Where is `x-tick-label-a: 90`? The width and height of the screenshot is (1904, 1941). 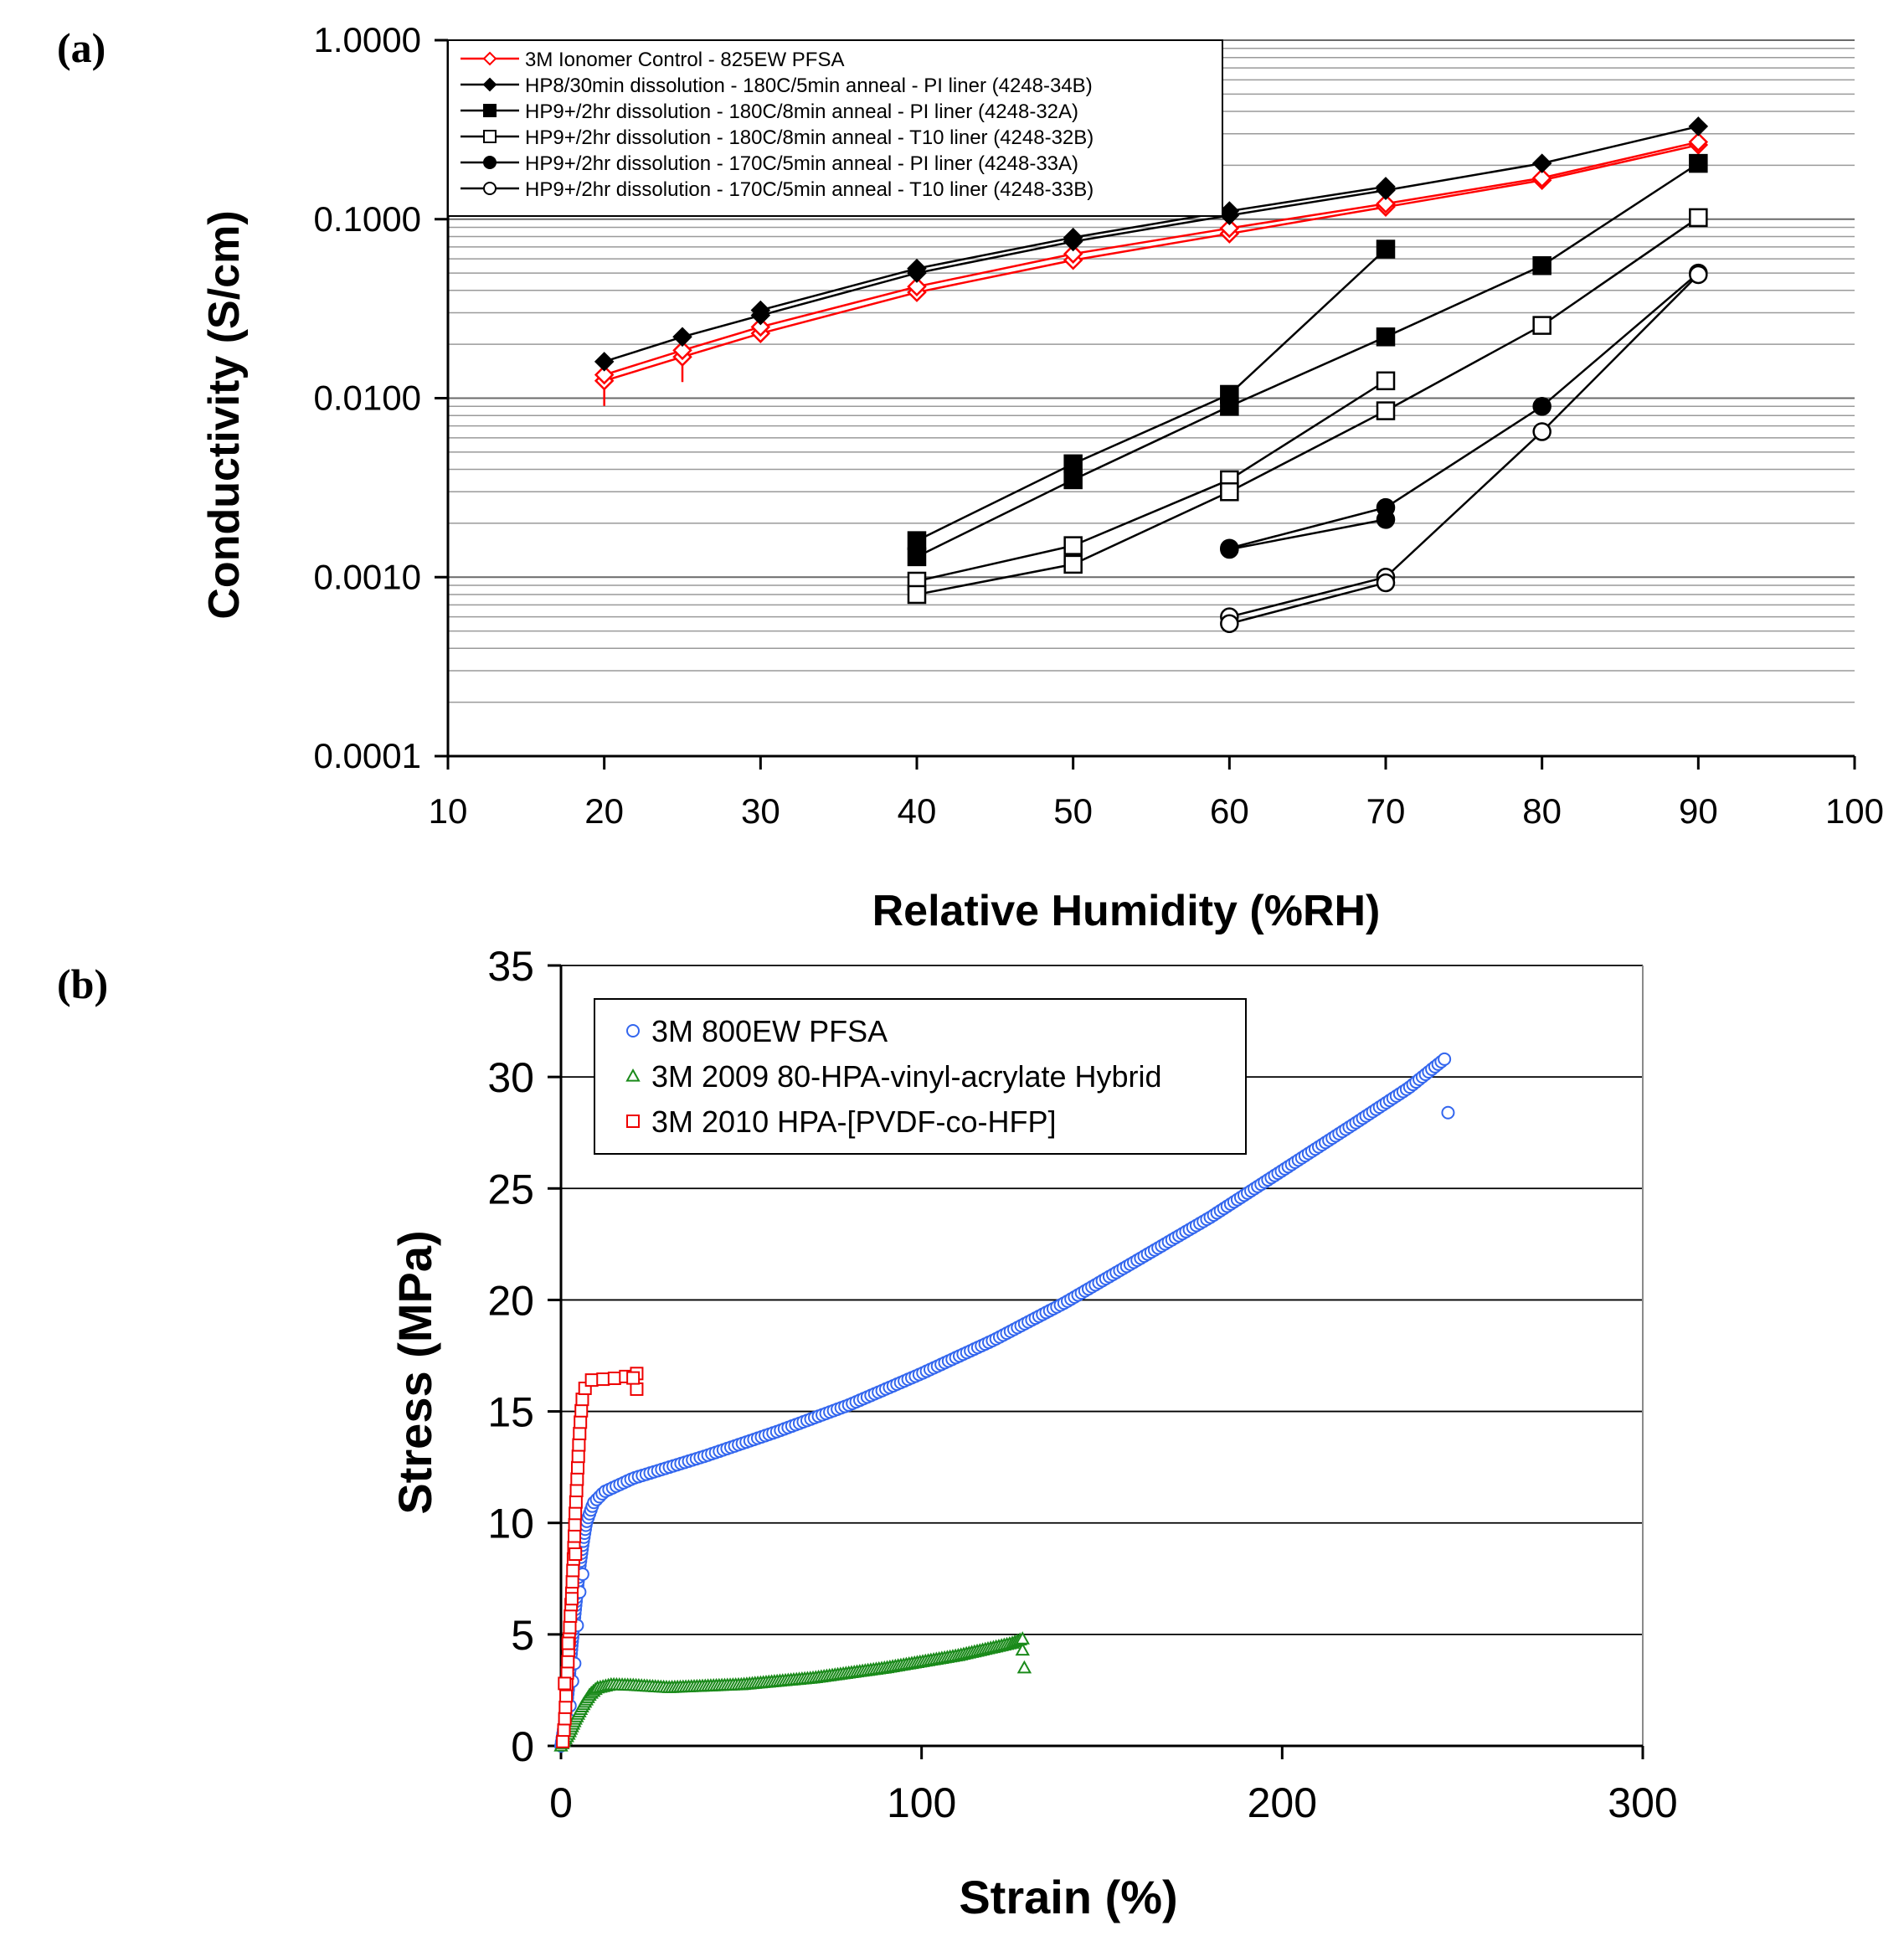 x-tick-label-a: 90 is located at coordinates (1698, 811).